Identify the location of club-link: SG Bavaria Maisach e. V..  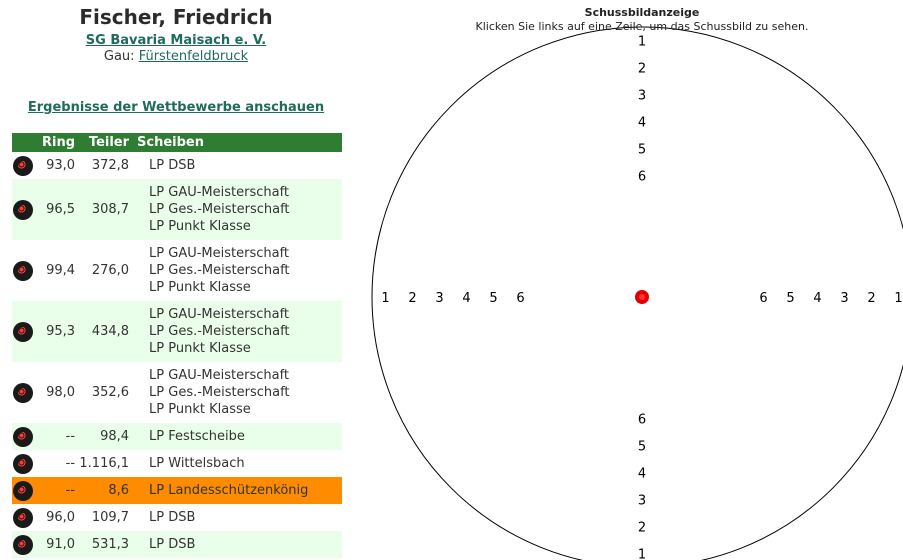
(176, 40).